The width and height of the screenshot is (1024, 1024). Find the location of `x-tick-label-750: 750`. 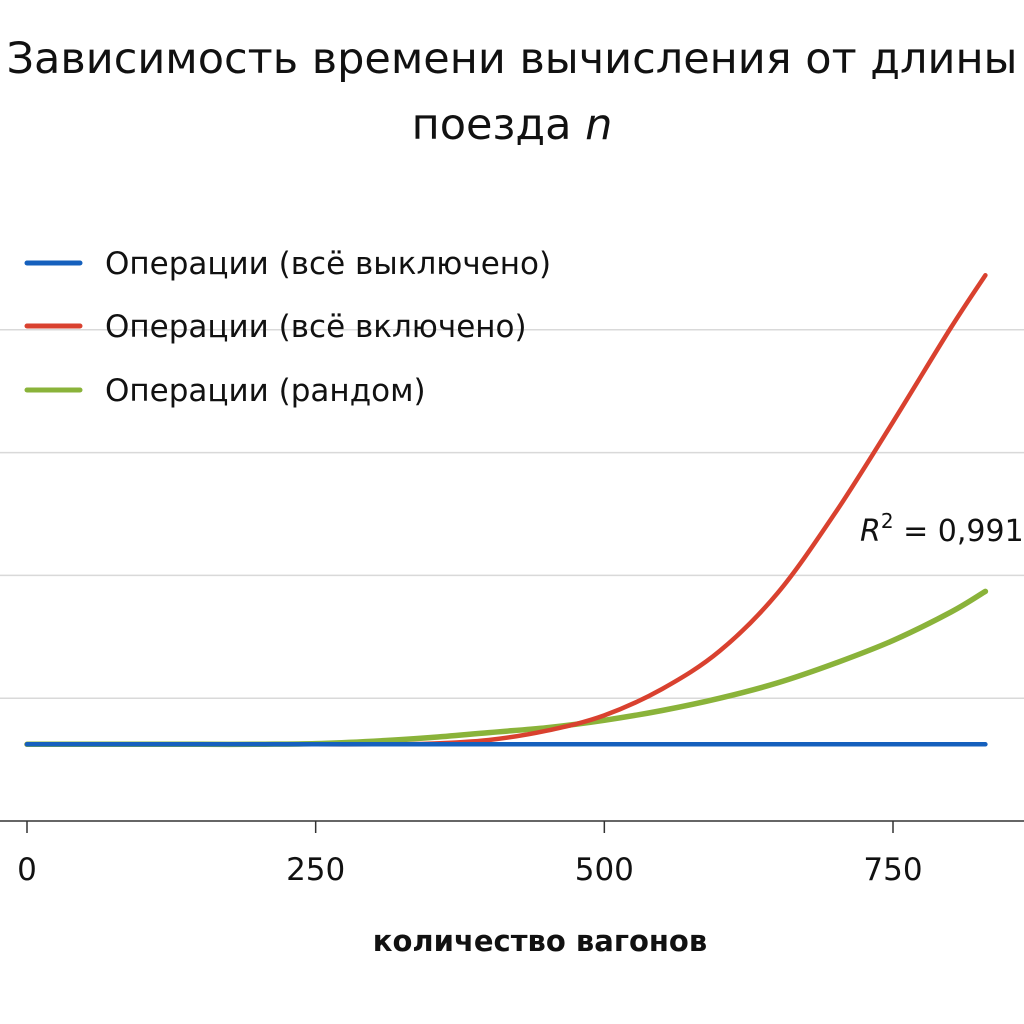

x-tick-label-750: 750 is located at coordinates (892, 870).